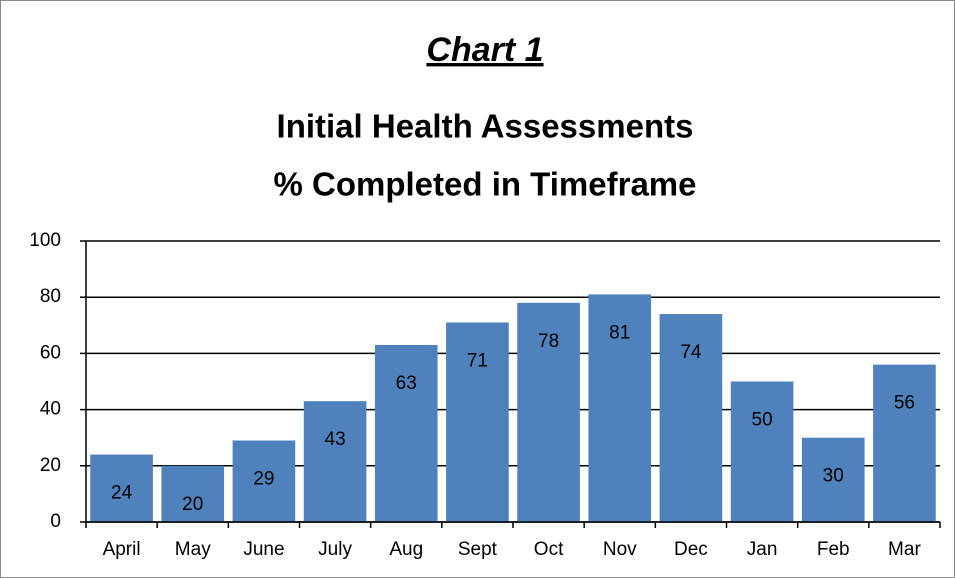 Image resolution: width=955 pixels, height=578 pixels. Describe the element at coordinates (477, 361) in the screenshot. I see `data-label: 71` at that location.